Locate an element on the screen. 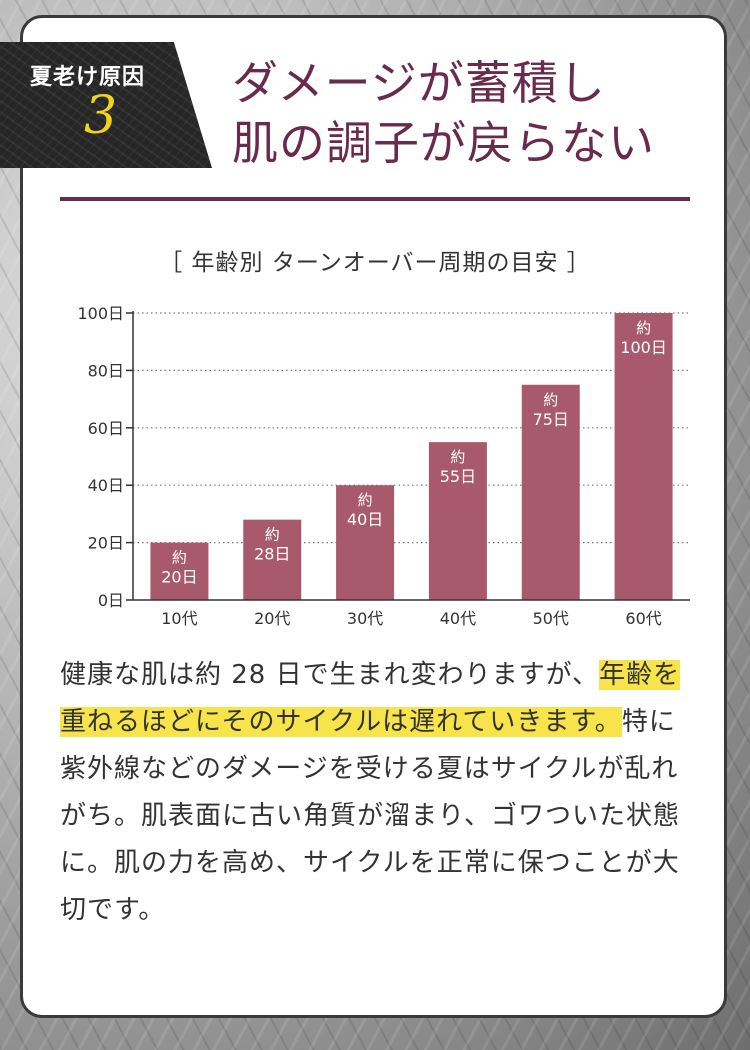 The height and width of the screenshot is (1050, 750). bar-label-value: 20日 is located at coordinates (179, 577).